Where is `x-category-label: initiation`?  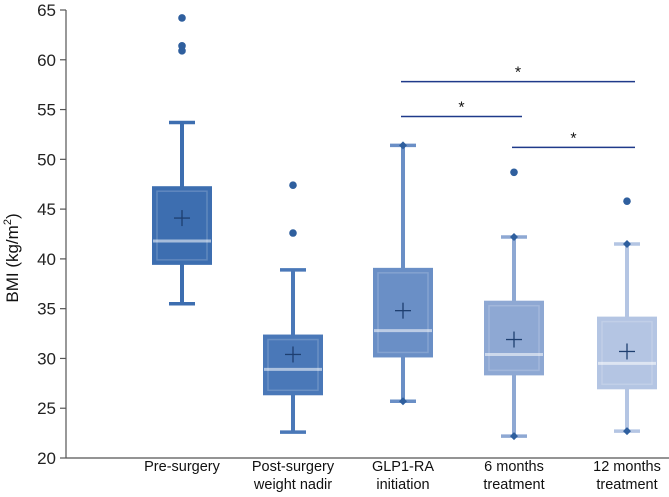 x-category-label: initiation is located at coordinates (402, 485).